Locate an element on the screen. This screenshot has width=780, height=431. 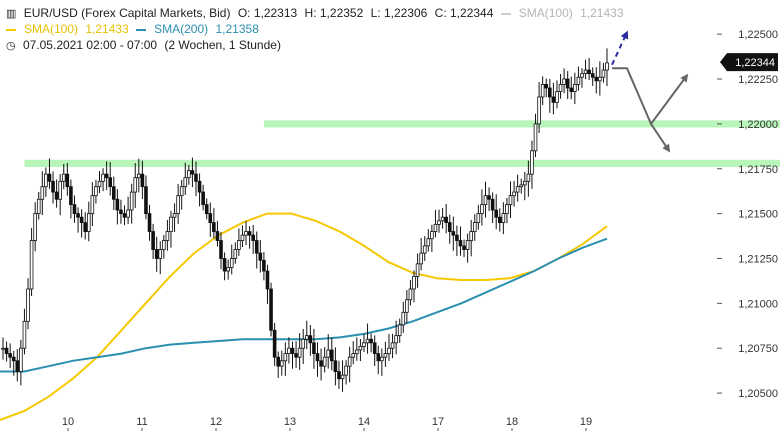
y-tick-label: 1,22000 is located at coordinates (758, 125).